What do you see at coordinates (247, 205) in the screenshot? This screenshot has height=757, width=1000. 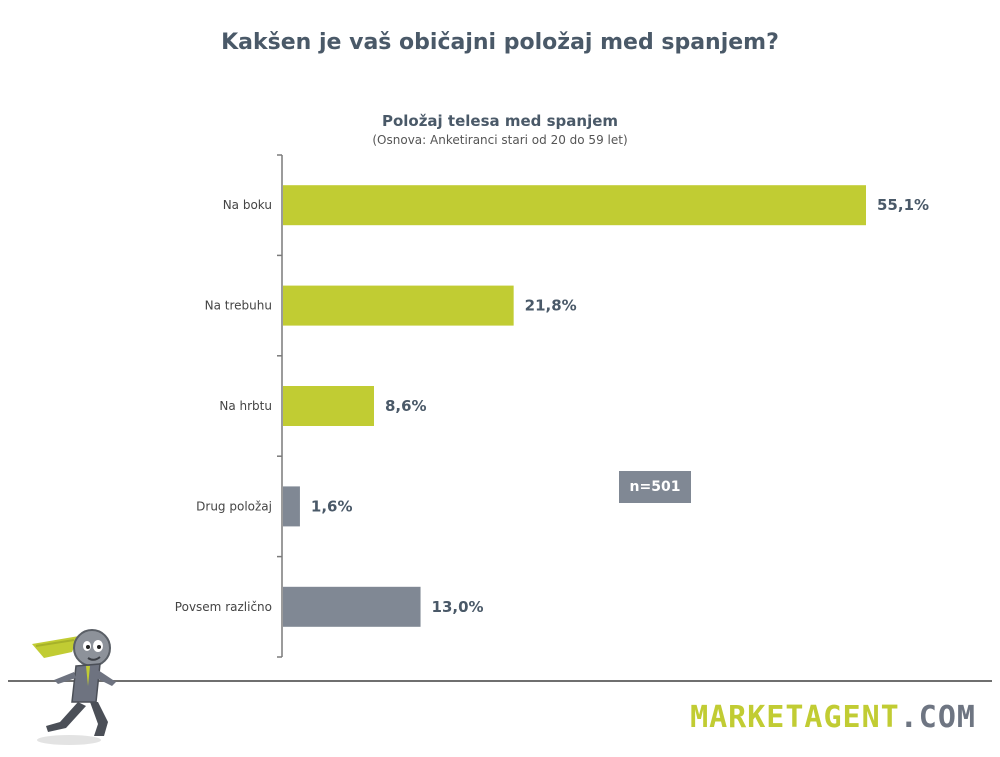 I see `category-label: Na boku` at bounding box center [247, 205].